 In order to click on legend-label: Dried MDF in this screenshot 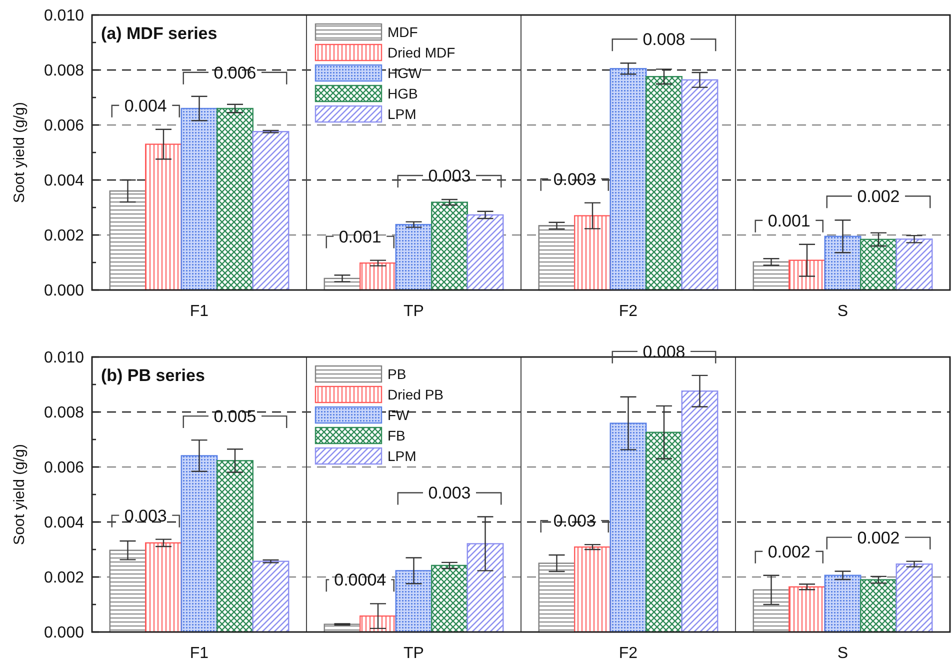, I will do `click(422, 52)`.